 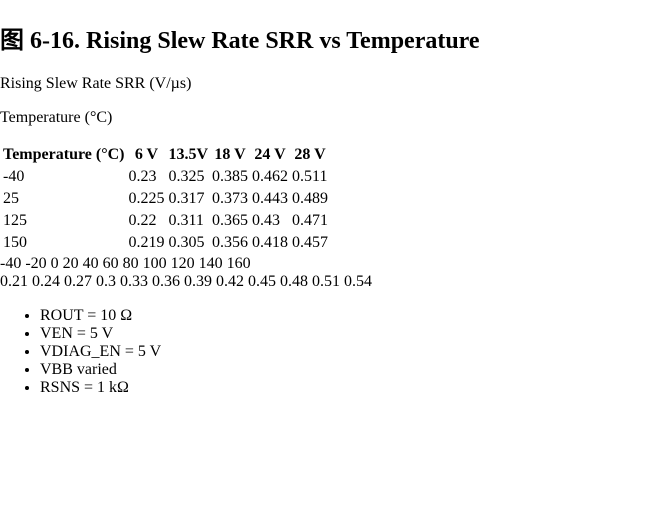 What do you see at coordinates (11, 263) in the screenshot?
I see `x-tick: -40` at bounding box center [11, 263].